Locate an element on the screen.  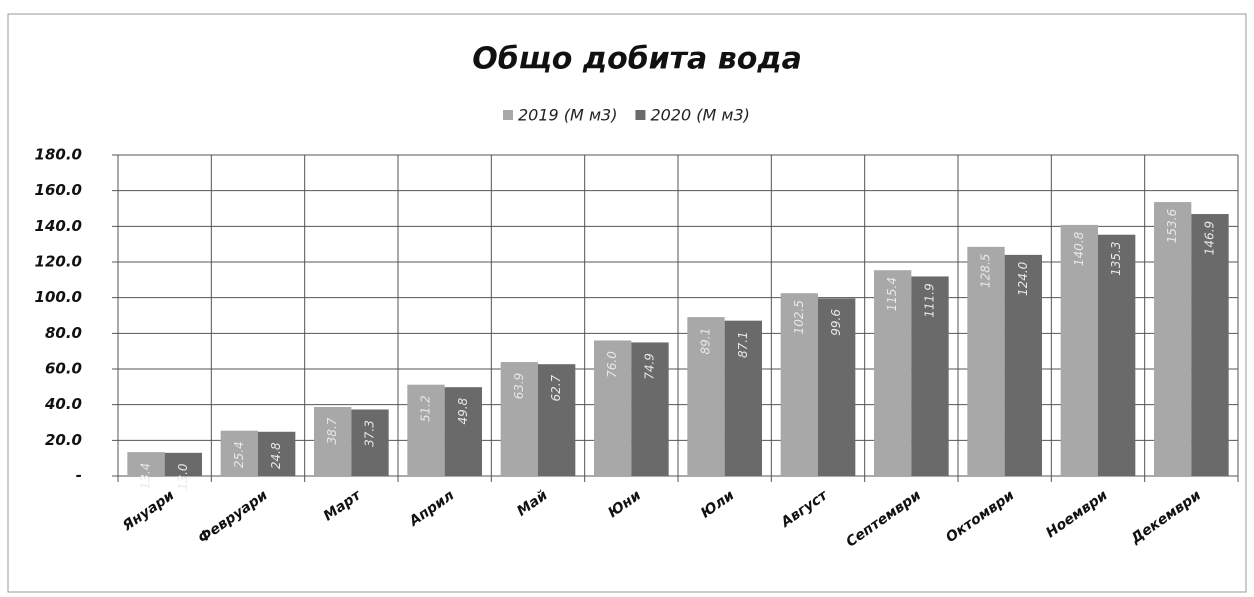
value-label: 87.1 is located at coordinates (743, 344).